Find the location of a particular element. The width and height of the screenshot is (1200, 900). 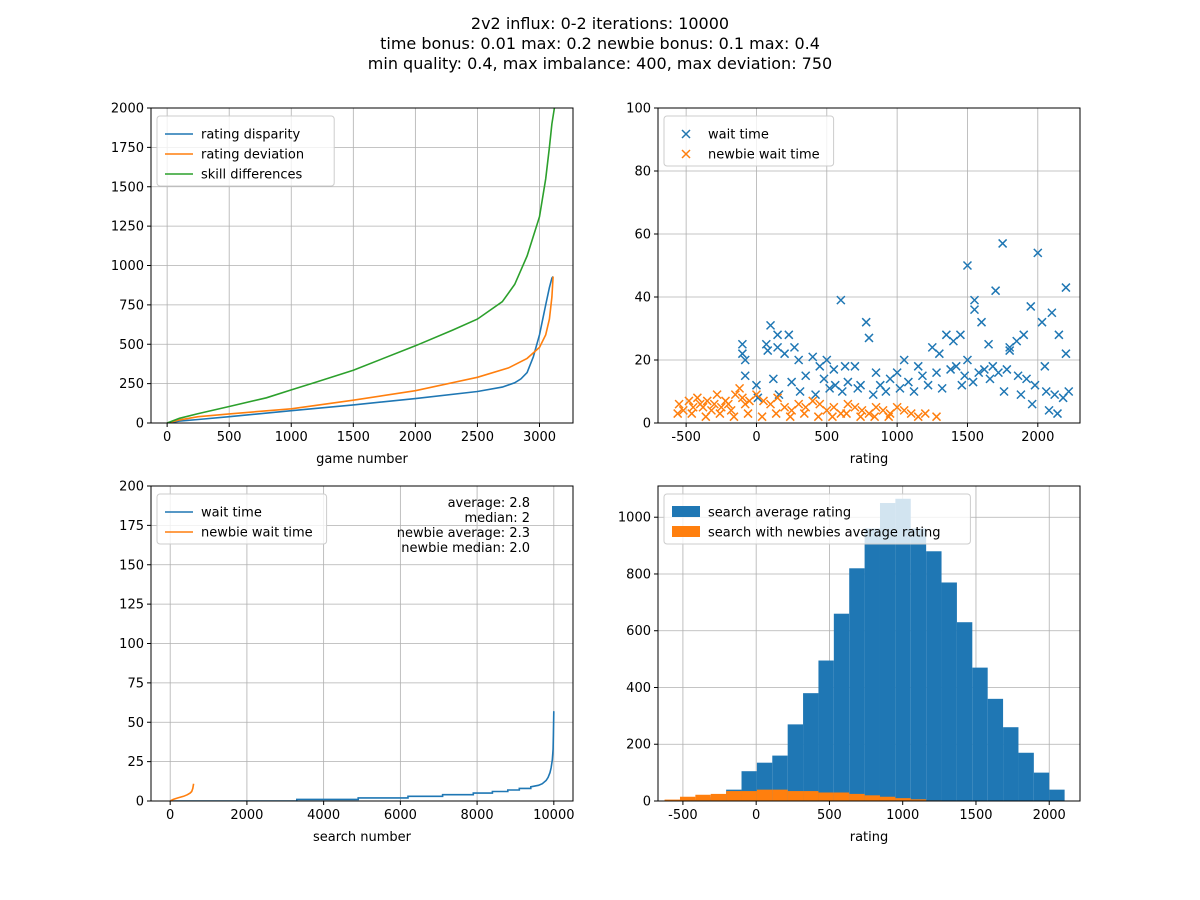

x-axis-label: search number is located at coordinates (362, 837).